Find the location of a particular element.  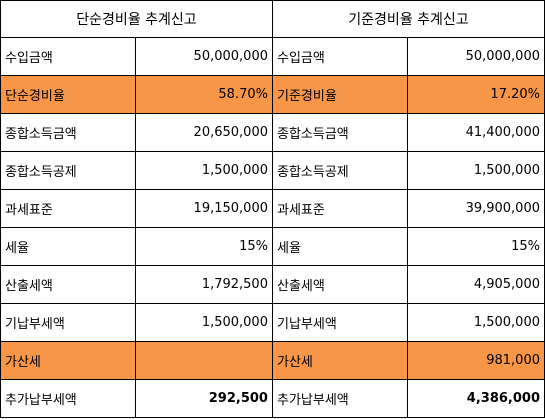

left-label-cell: 종합소득공제 is located at coordinates (68, 170).